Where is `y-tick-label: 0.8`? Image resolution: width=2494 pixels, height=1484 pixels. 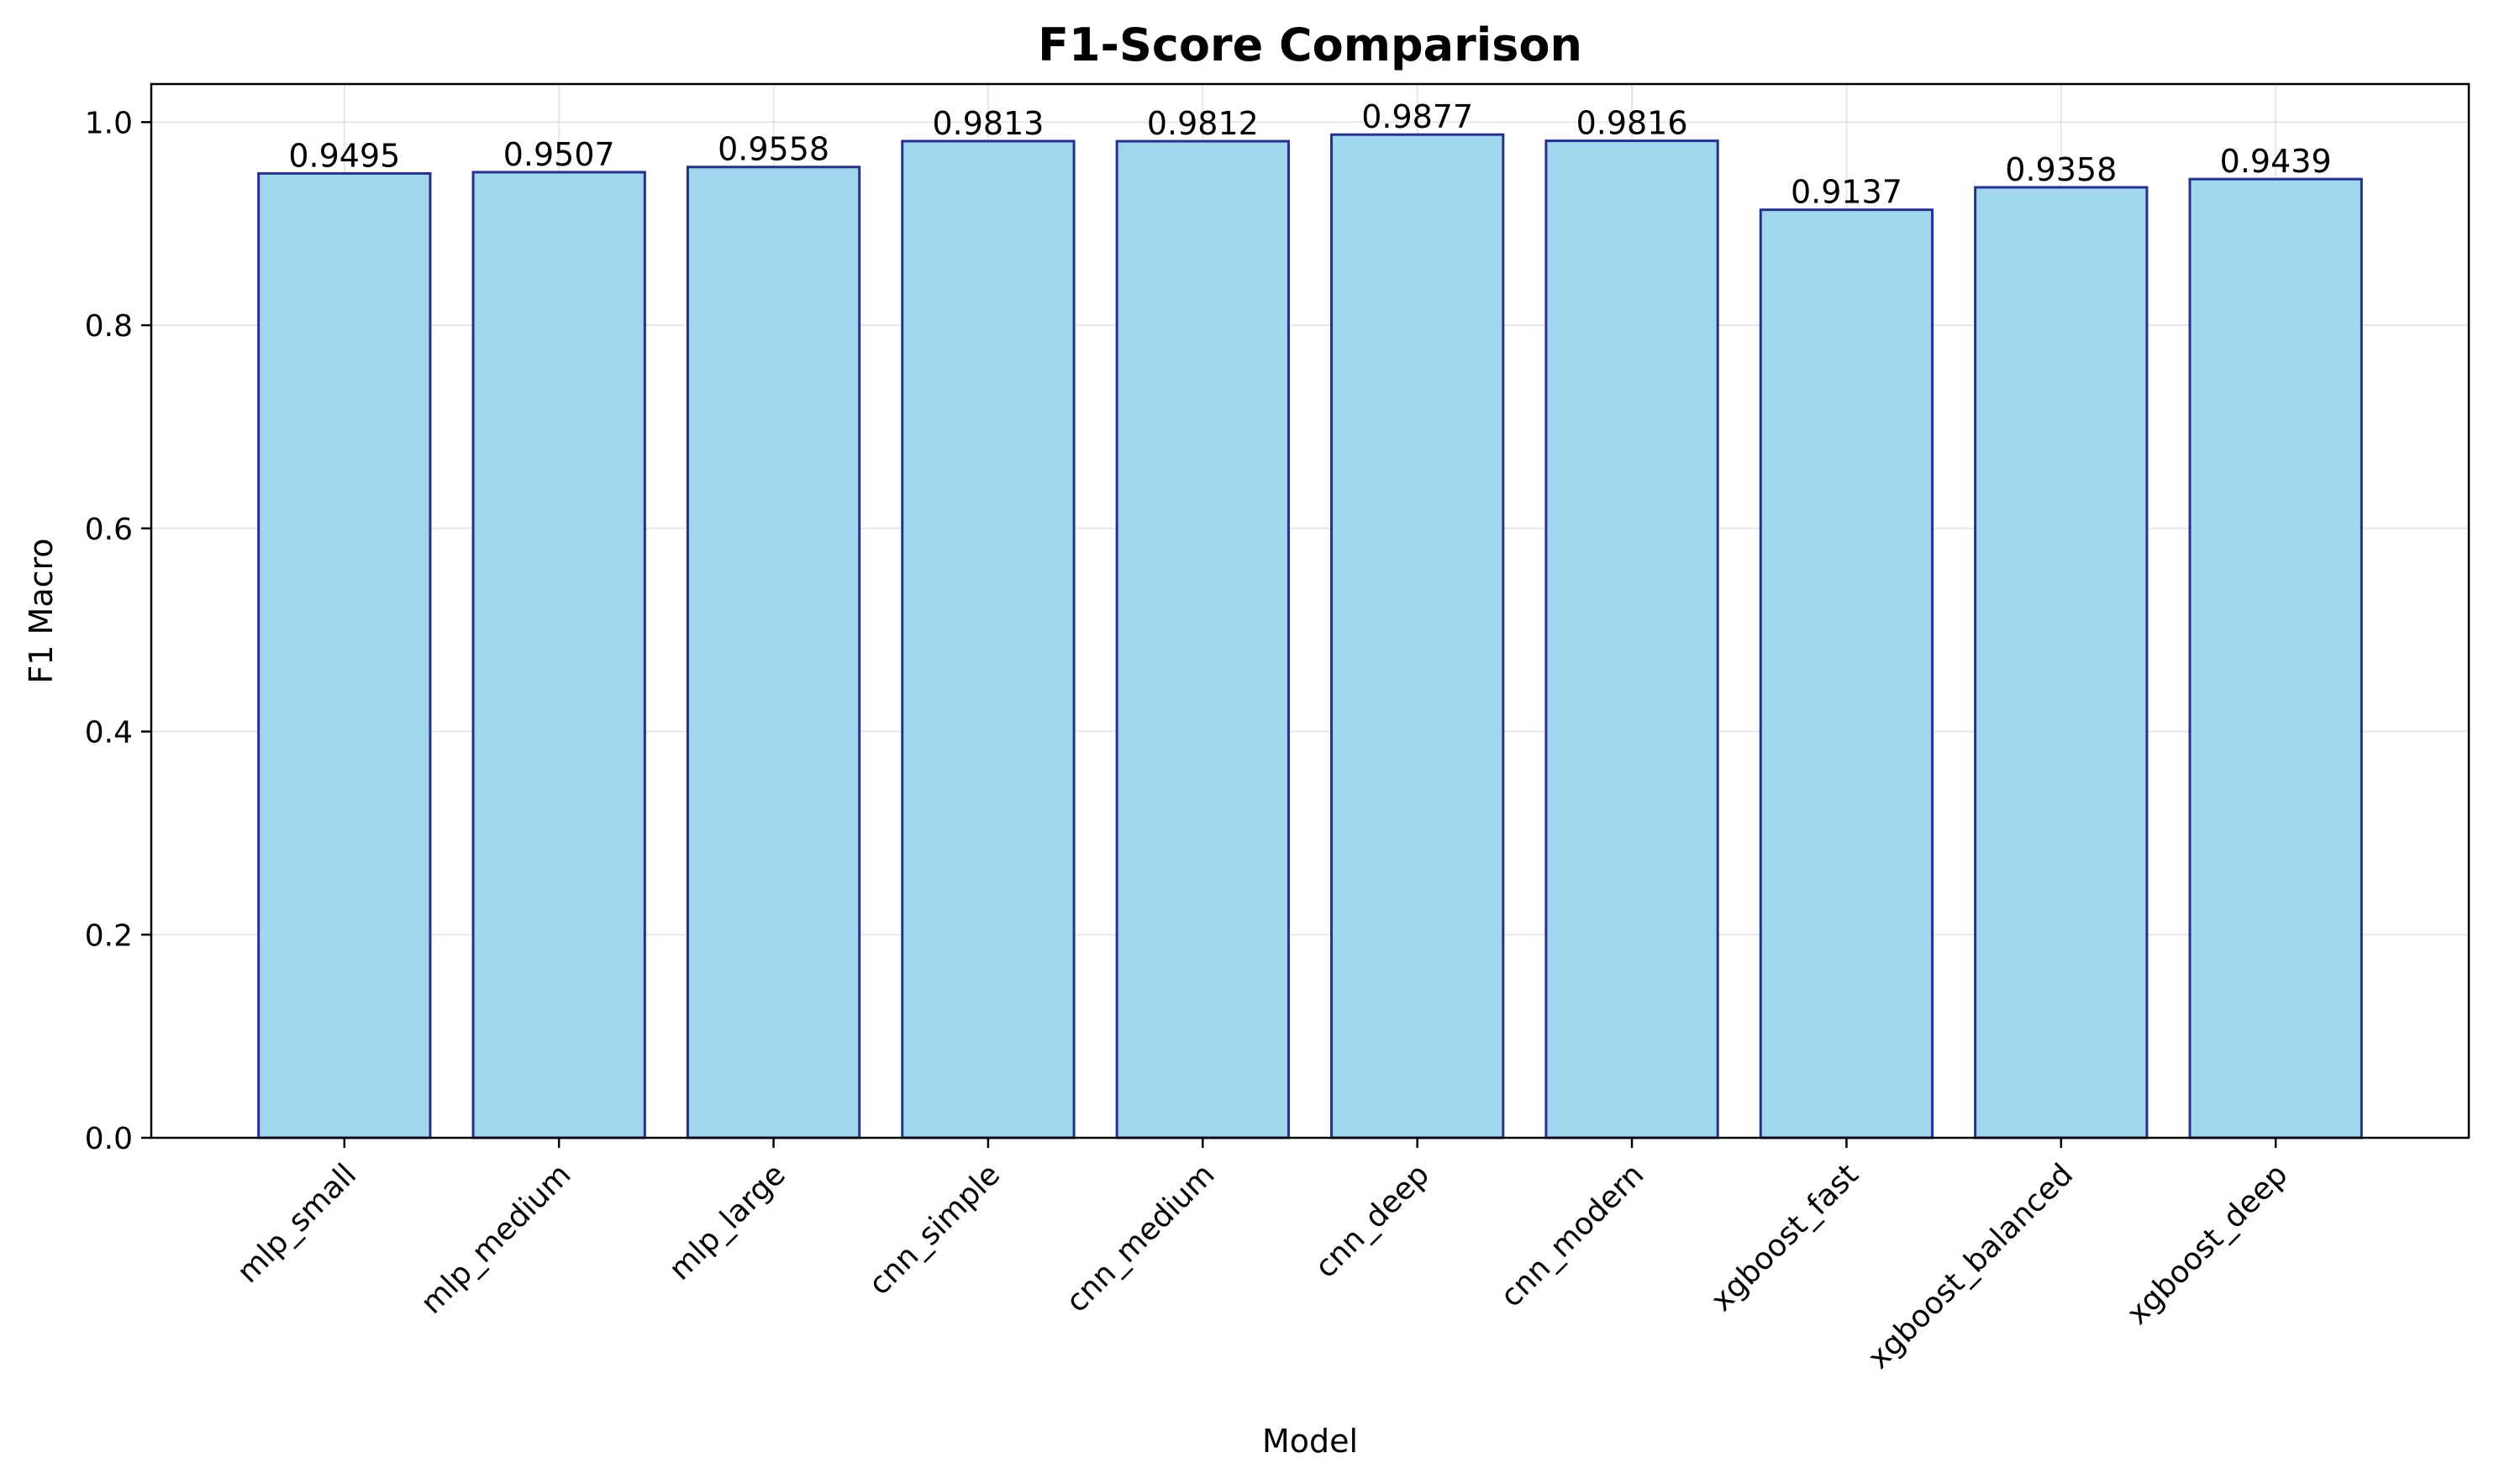 y-tick-label: 0.8 is located at coordinates (109, 327).